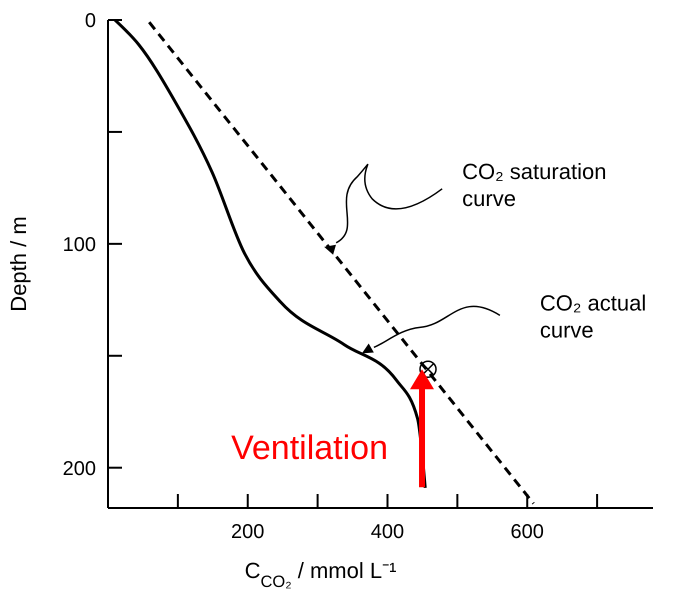  I want to click on annotation: CO₂ actual curve, so click(593, 316).